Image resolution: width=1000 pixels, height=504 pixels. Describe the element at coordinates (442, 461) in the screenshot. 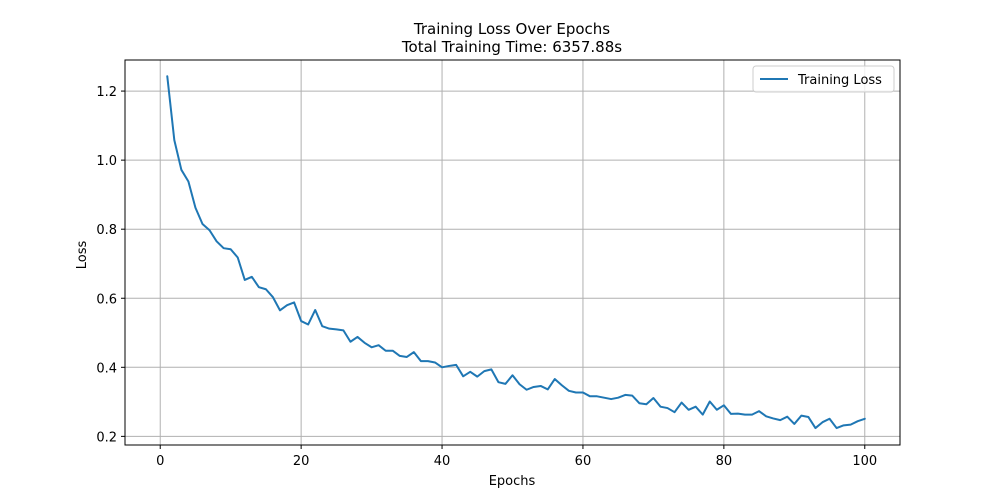

I see `x-tick-label: 40` at that location.